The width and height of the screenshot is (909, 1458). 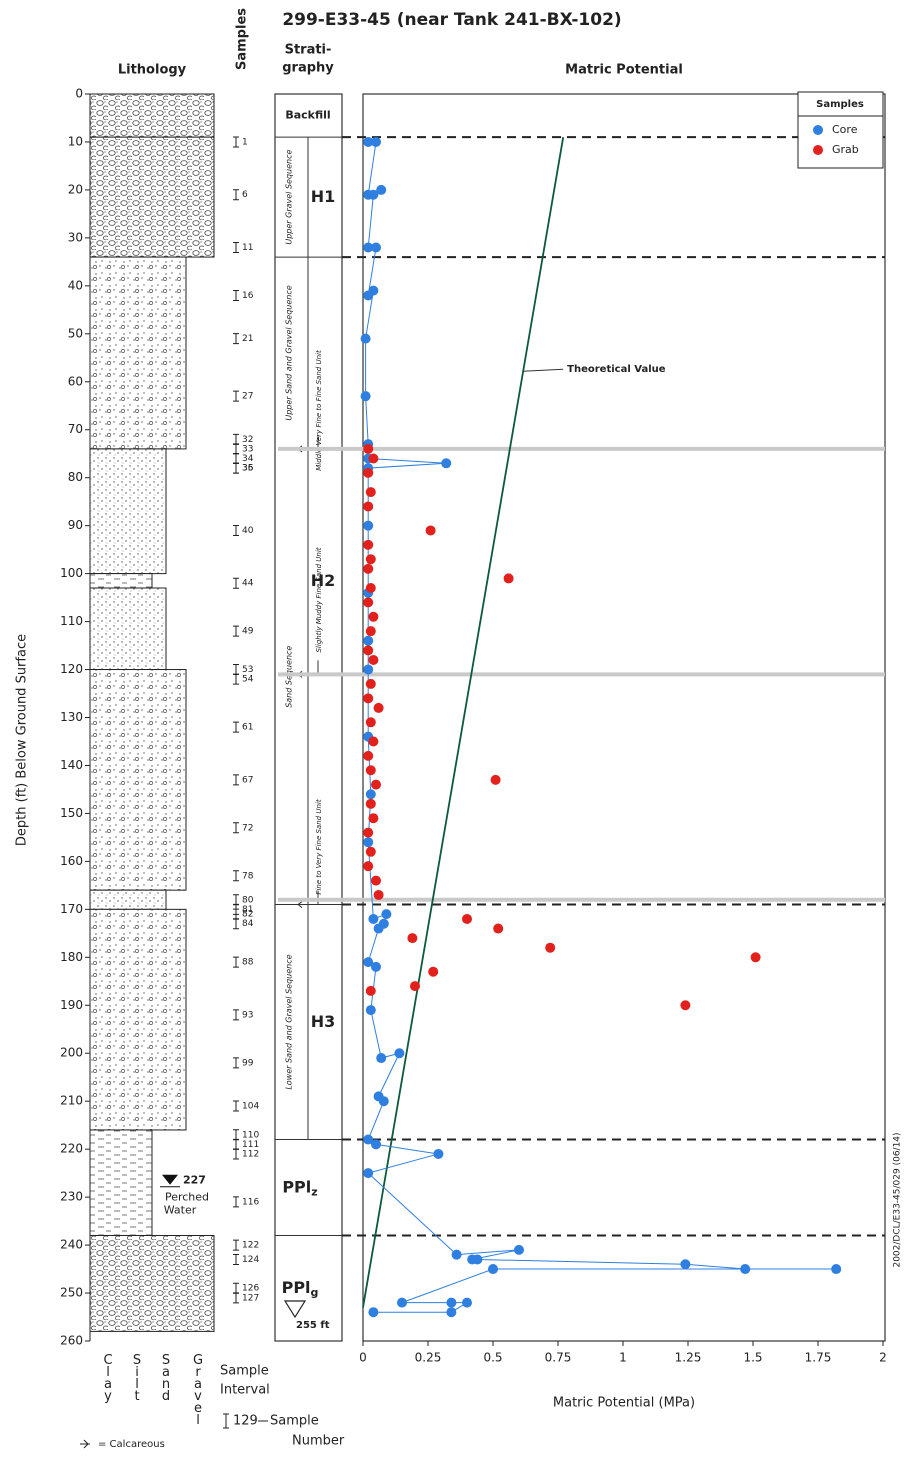 What do you see at coordinates (248, 1063) in the screenshot?
I see `sample-number: 99` at bounding box center [248, 1063].